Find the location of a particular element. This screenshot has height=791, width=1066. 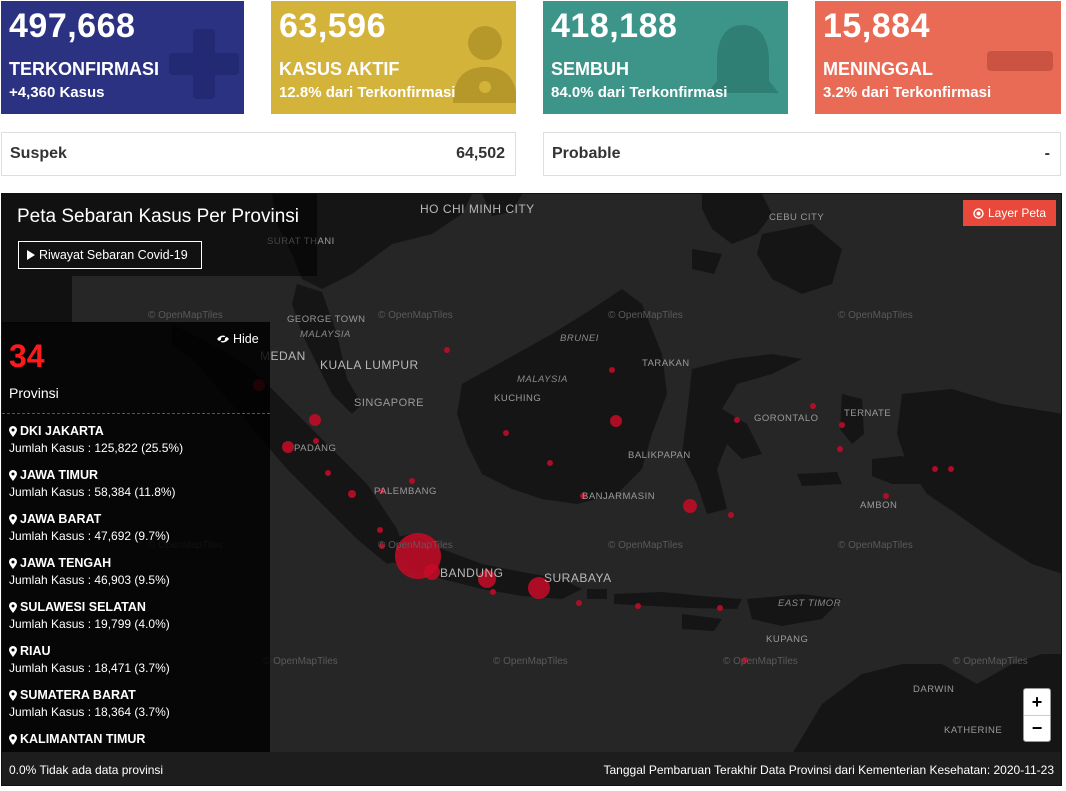

province-item: KALIMANTAN TIMUR is located at coordinates (96, 742).